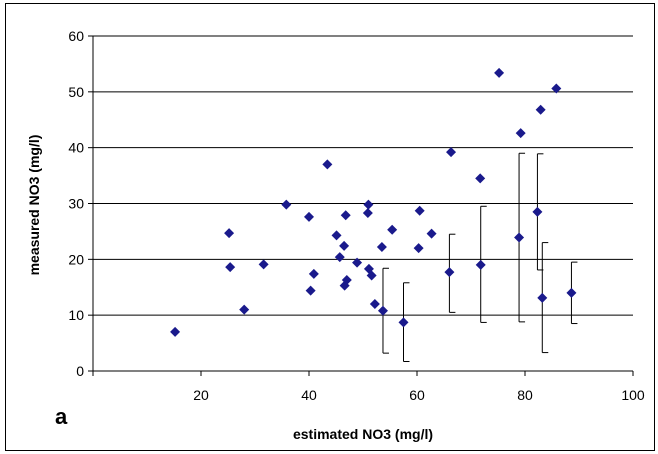 Image resolution: width=658 pixels, height=454 pixels. What do you see at coordinates (525, 395) in the screenshot?
I see `x-tick-label-4: 80` at bounding box center [525, 395].